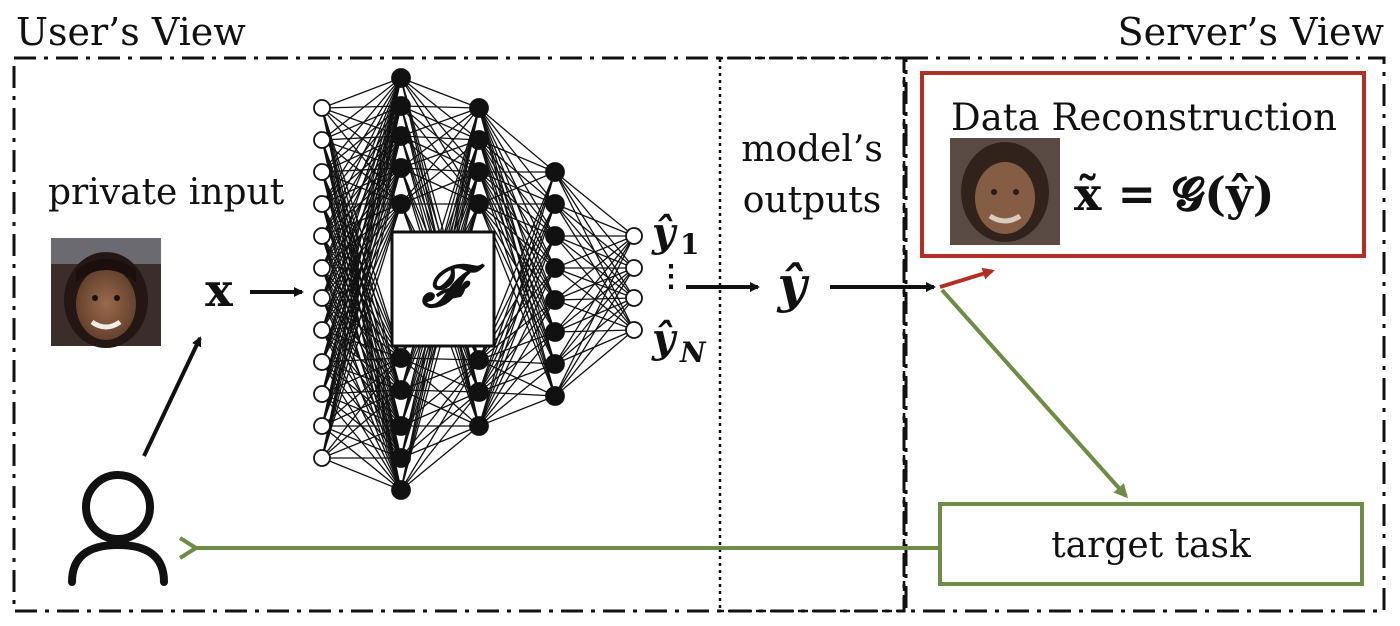  I want to click on reconstruction-arrow, so click(967, 278).